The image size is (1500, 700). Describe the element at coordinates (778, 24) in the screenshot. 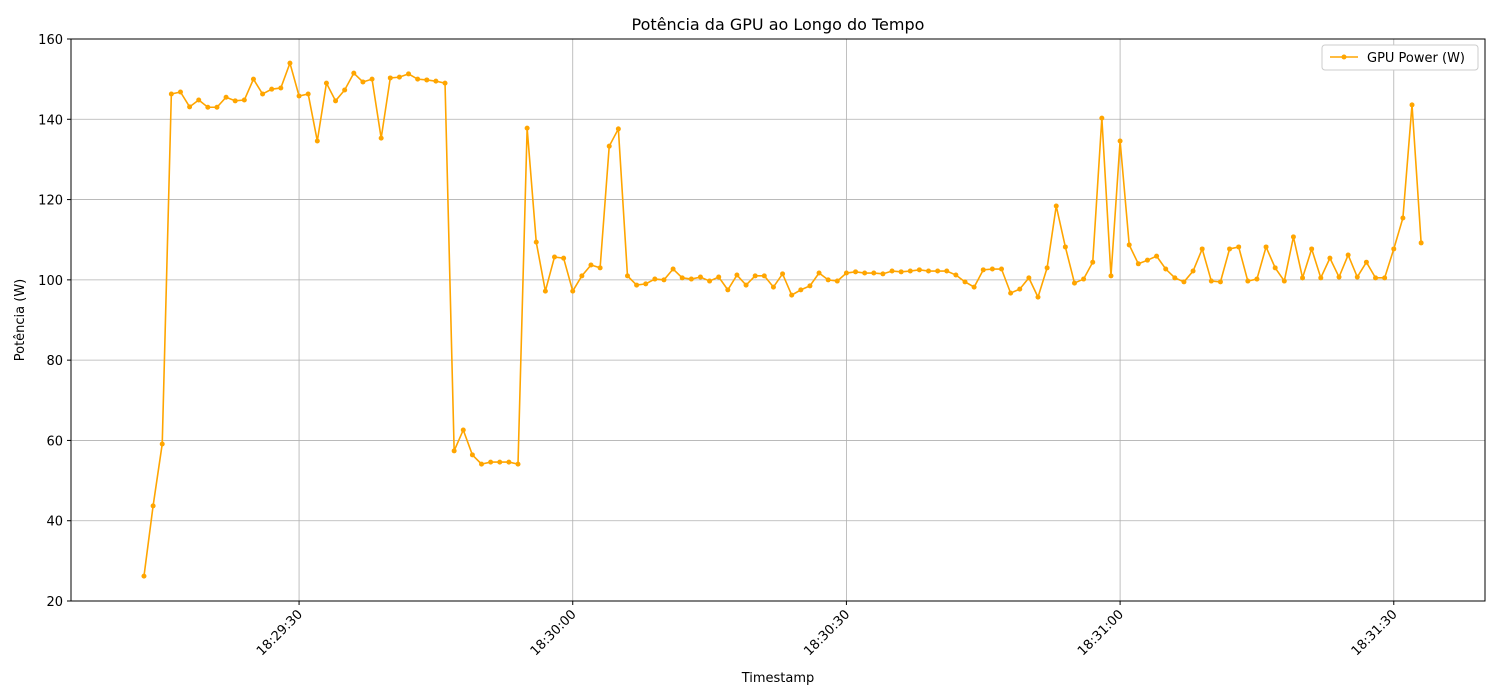

I see `chart-title: Potência da GPU ao Longo do Tempo` at that location.